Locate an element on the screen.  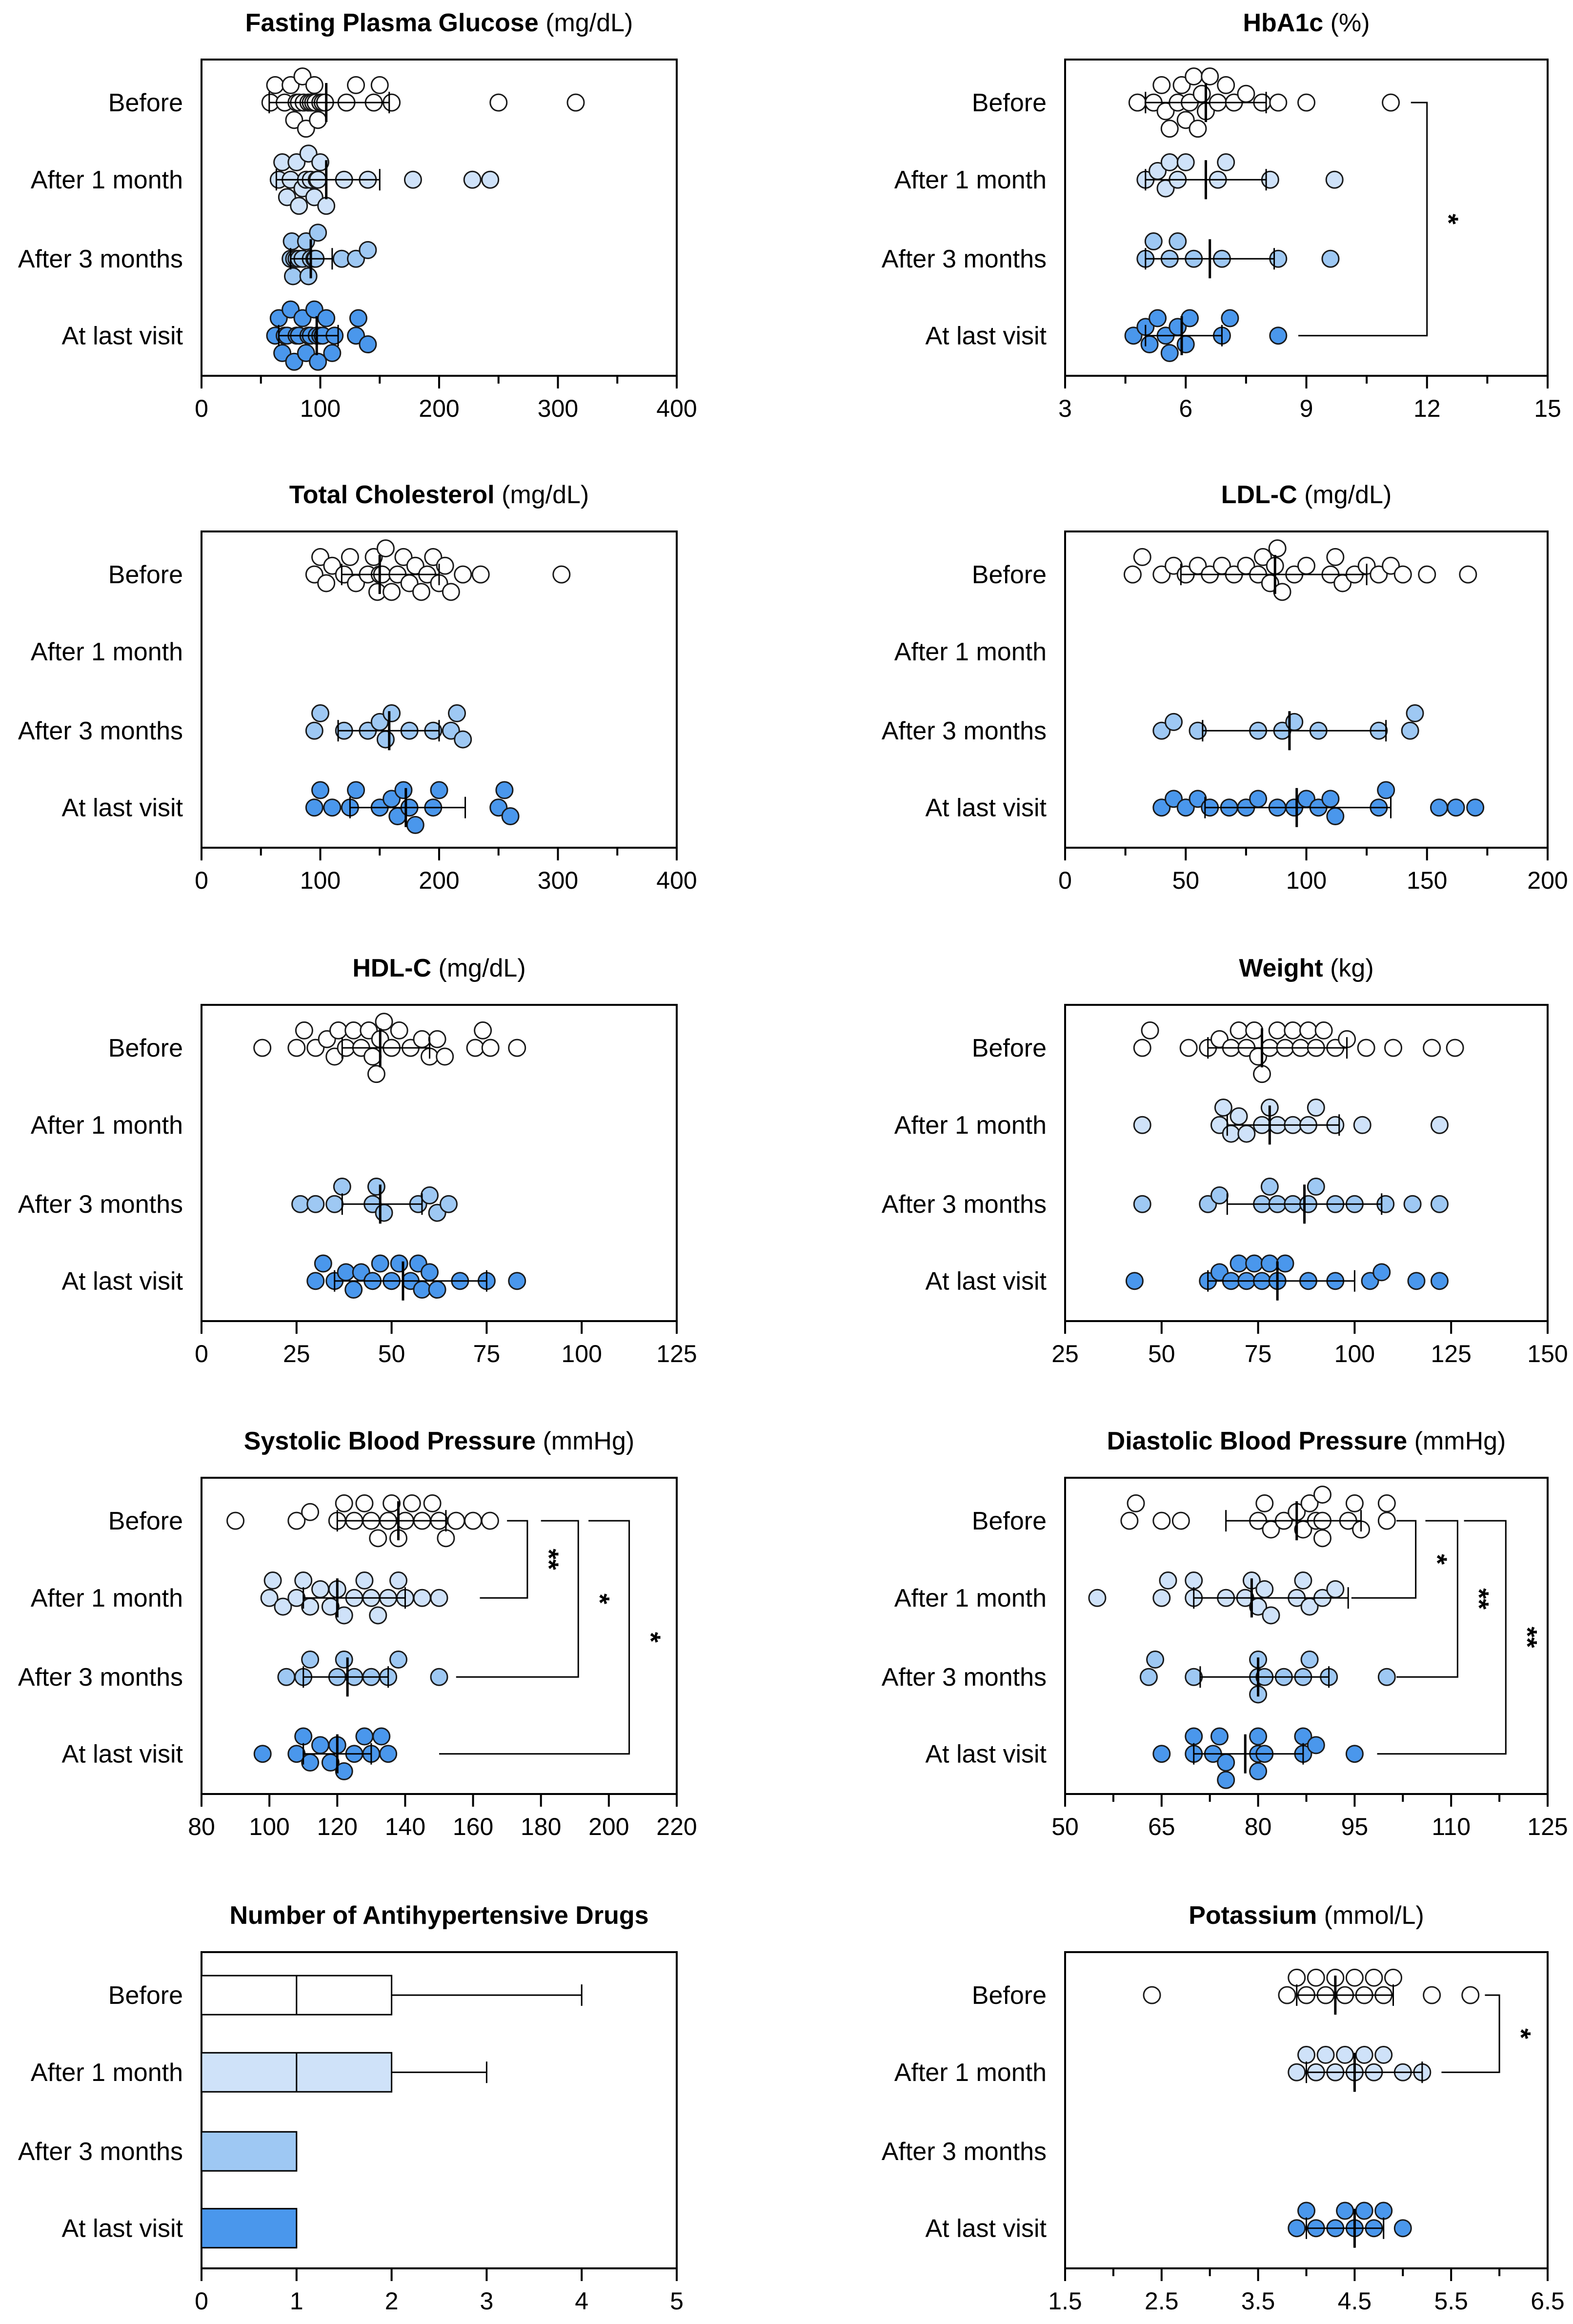
x-tick-label: 50 is located at coordinates (1185, 881).